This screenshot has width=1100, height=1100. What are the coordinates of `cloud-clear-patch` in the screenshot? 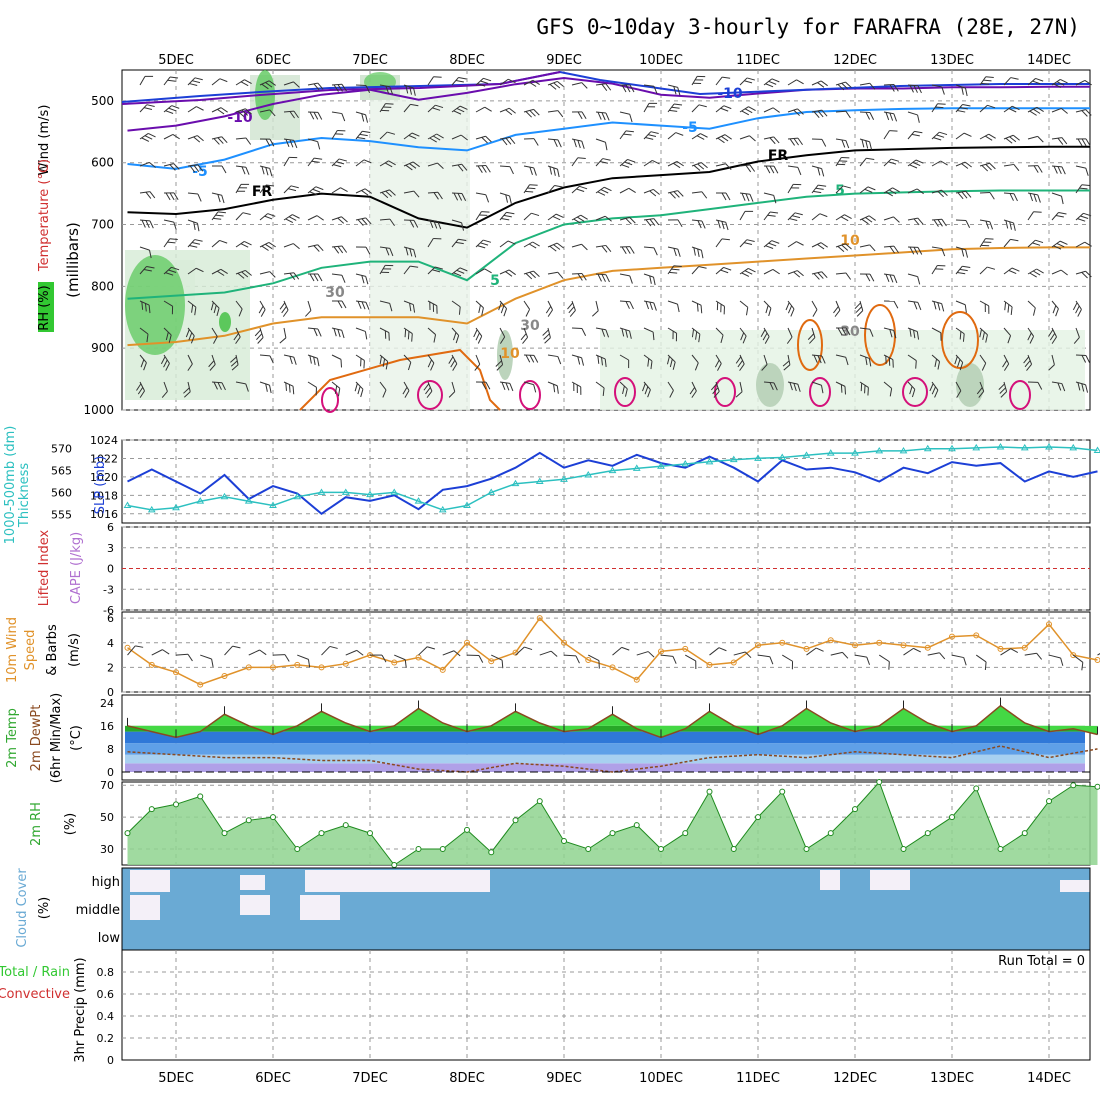 It's located at (890, 880).